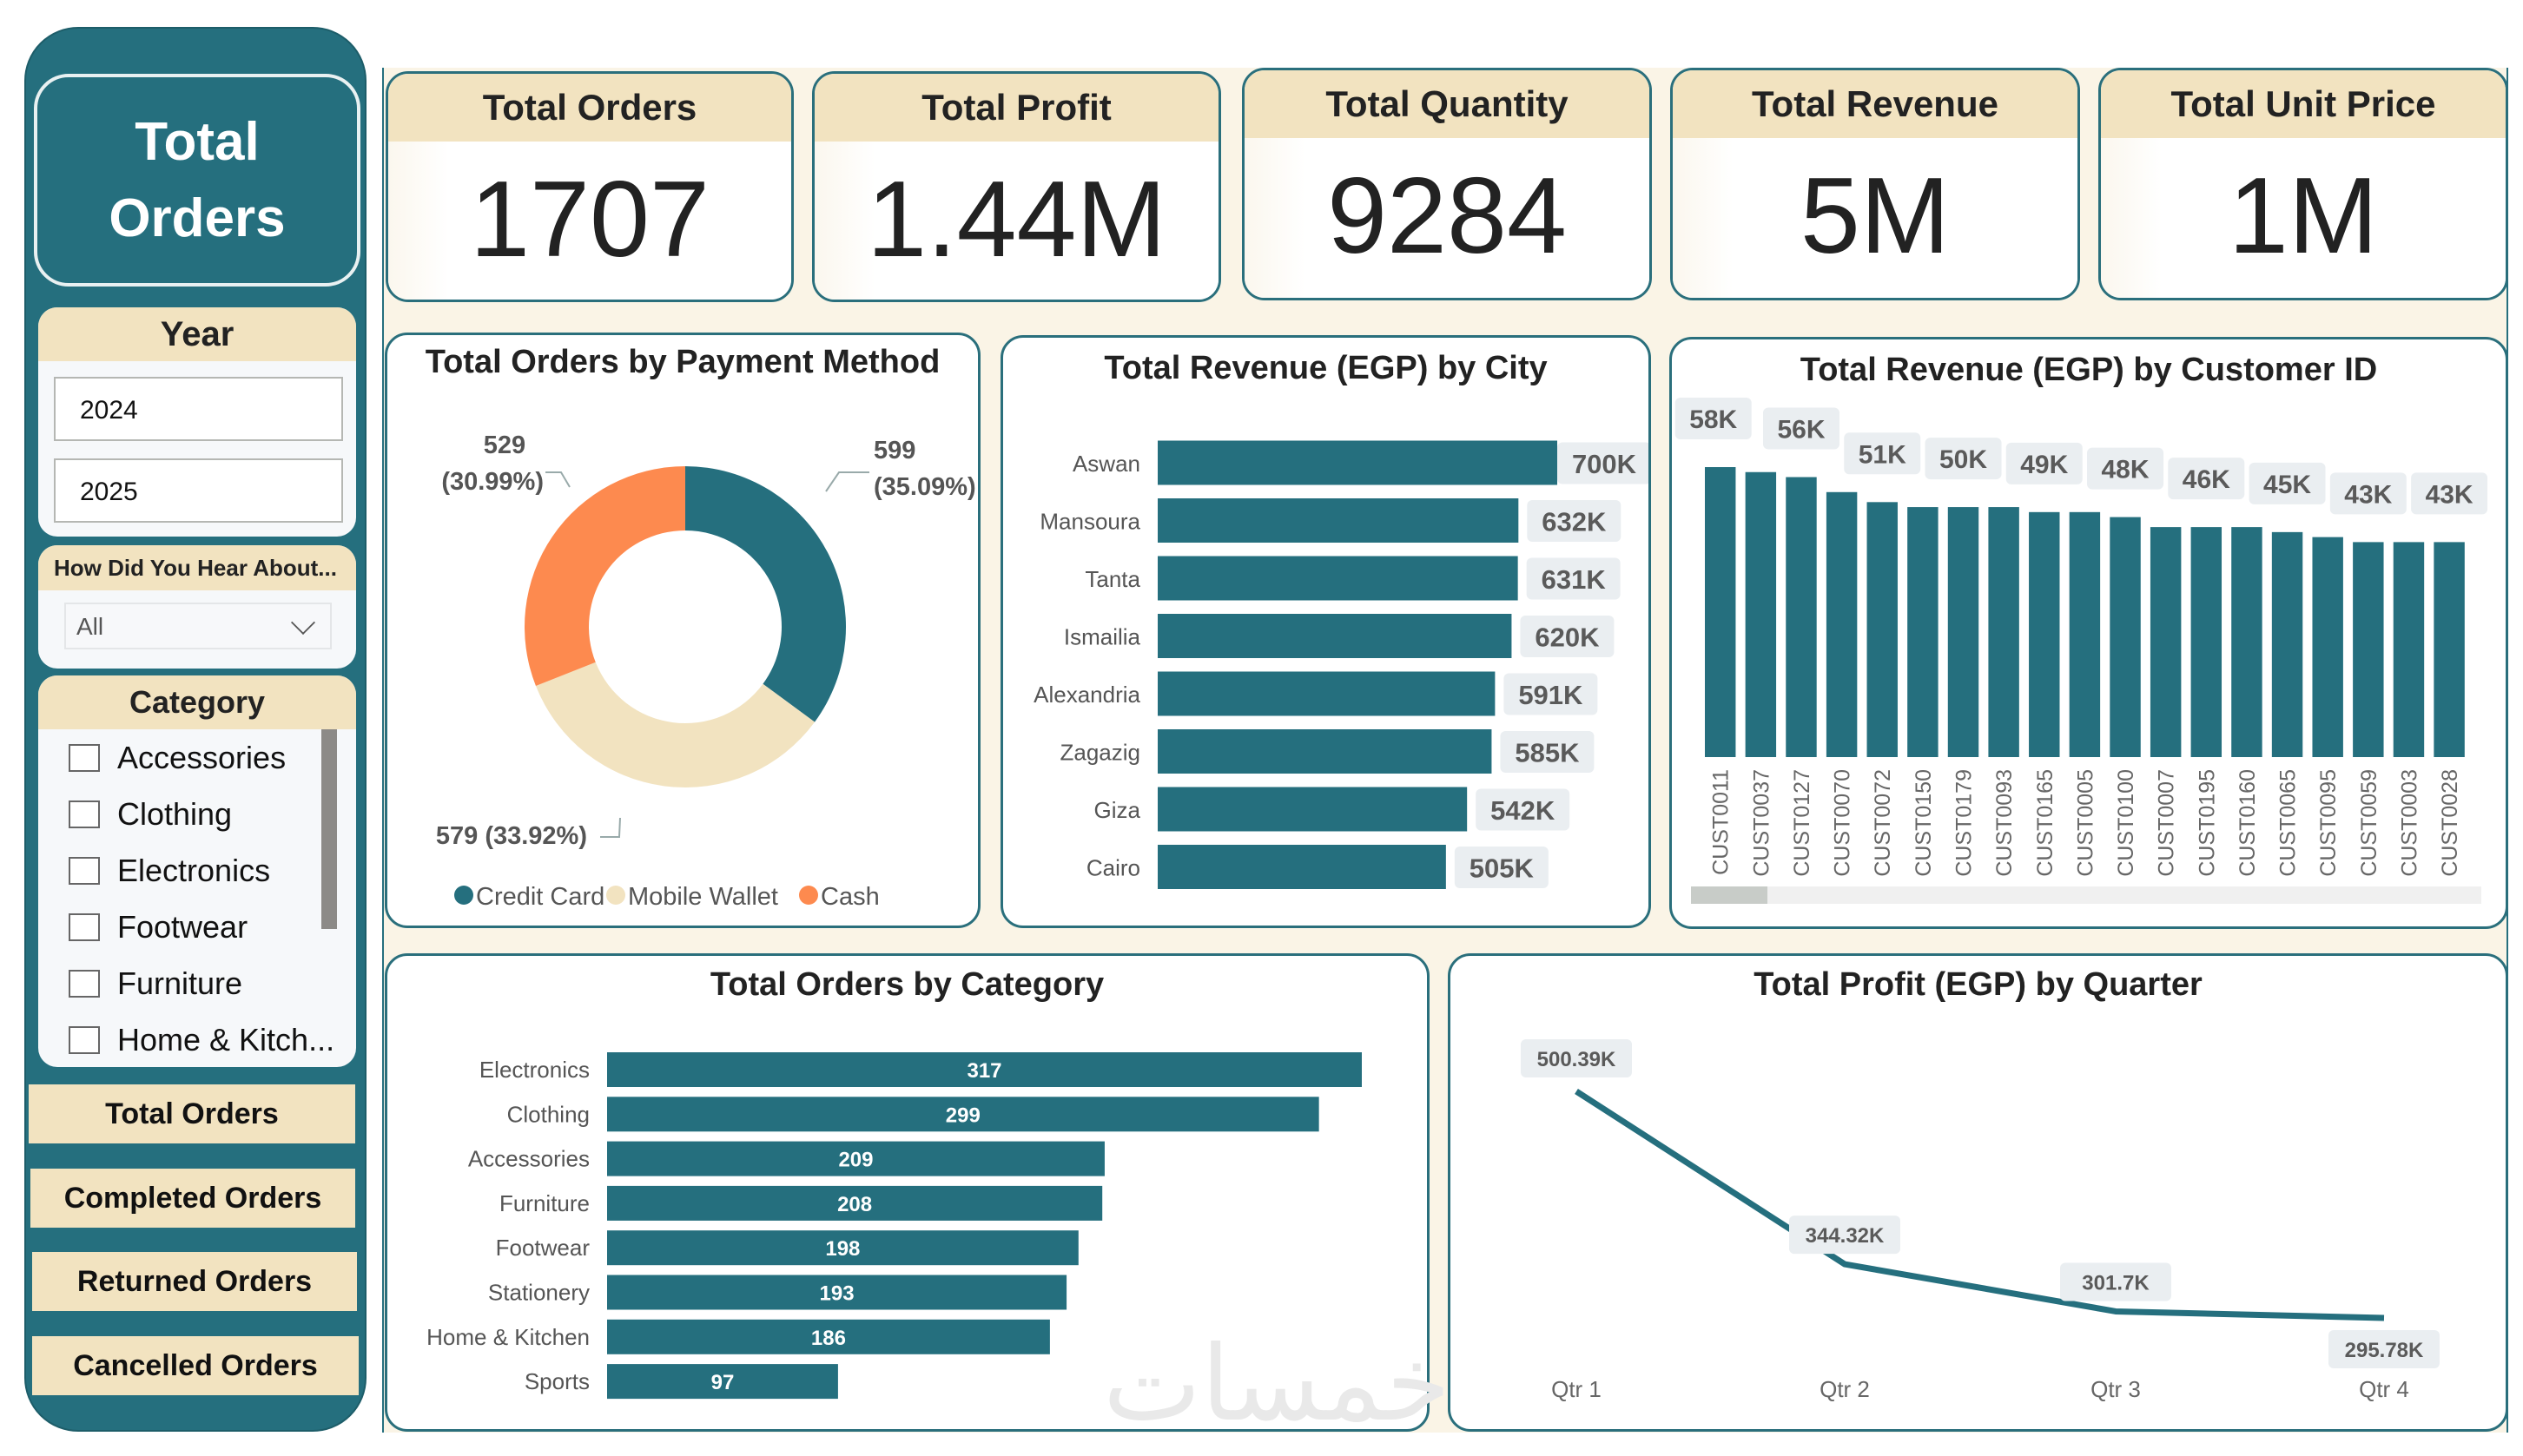 Image resolution: width=2523 pixels, height=1456 pixels. I want to click on data-label: 591K, so click(1550, 695).